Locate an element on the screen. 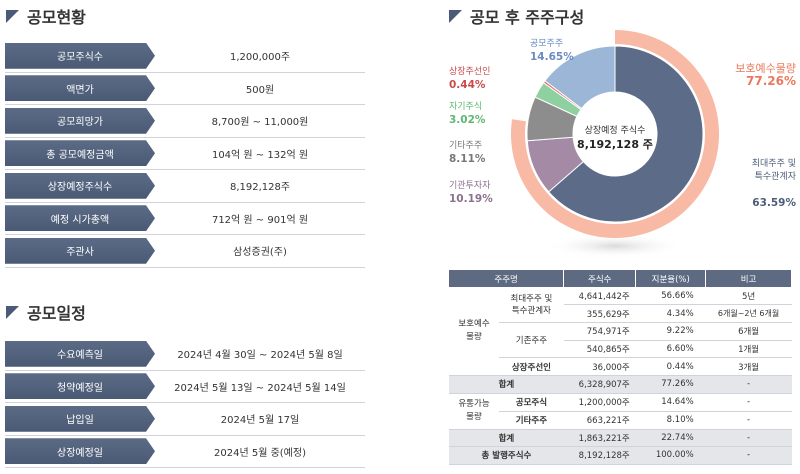 The width and height of the screenshot is (800, 474). sum2-label: 합계 is located at coordinates (506, 438).